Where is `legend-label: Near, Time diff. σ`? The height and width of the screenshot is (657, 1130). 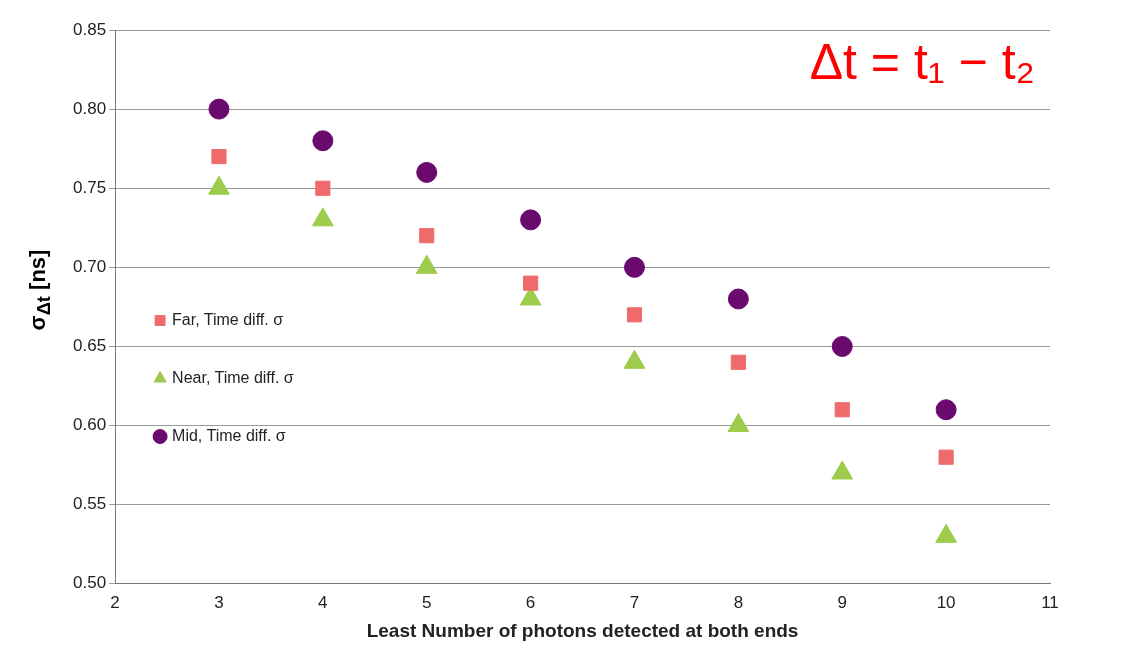
legend-label: Near, Time diff. σ is located at coordinates (233, 377).